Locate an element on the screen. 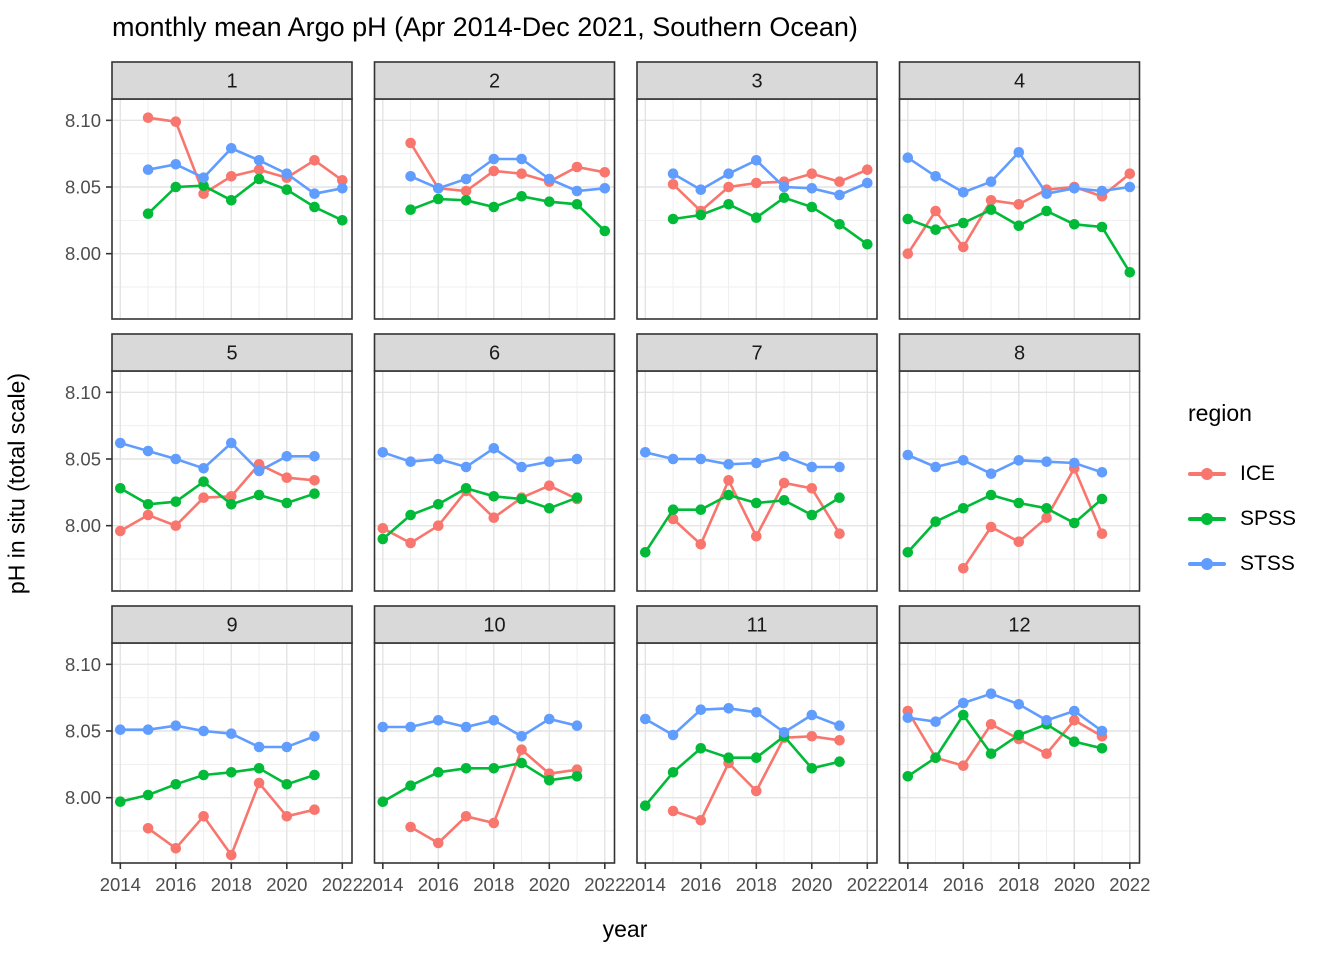  stss-line-dot-icon is located at coordinates (1207, 564).